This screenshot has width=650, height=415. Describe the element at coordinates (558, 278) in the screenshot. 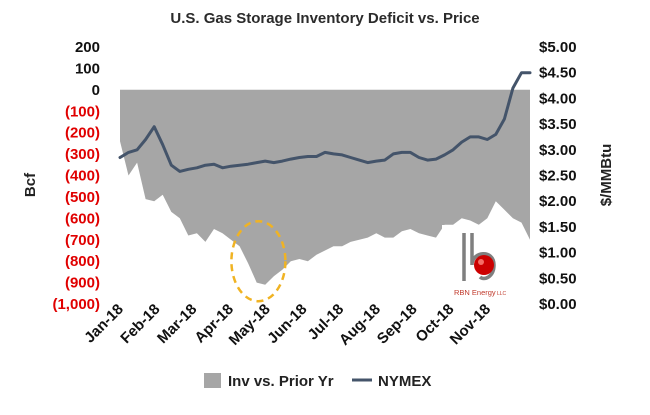

I see `right-tick-label: $0.50` at that location.